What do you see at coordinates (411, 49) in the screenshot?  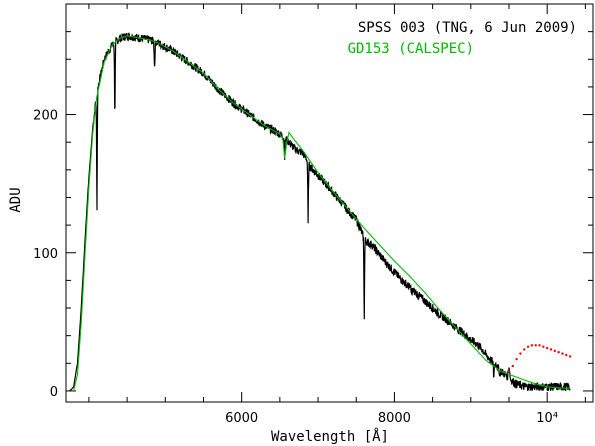 I see `legend-entry-gd153: GD153 (CALSPEC)` at bounding box center [411, 49].